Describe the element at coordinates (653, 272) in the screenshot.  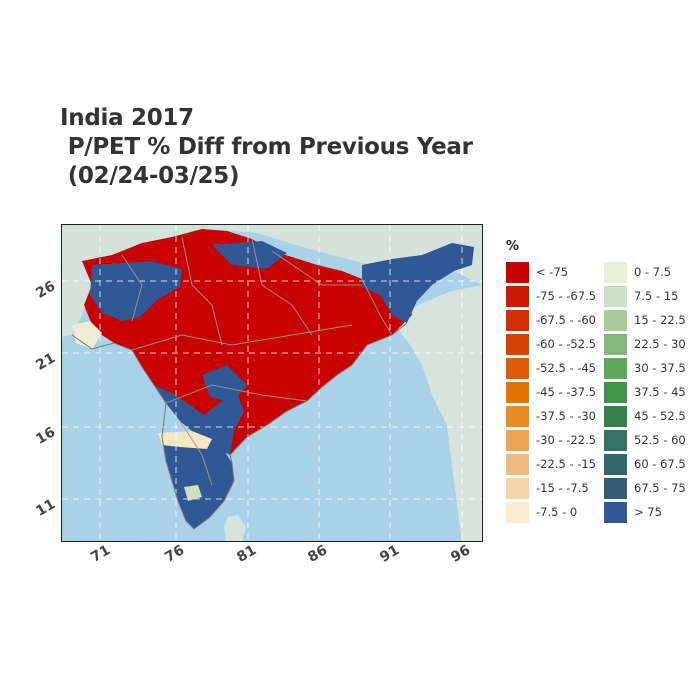
I see `legend-label: 0 - 7.5` at that location.